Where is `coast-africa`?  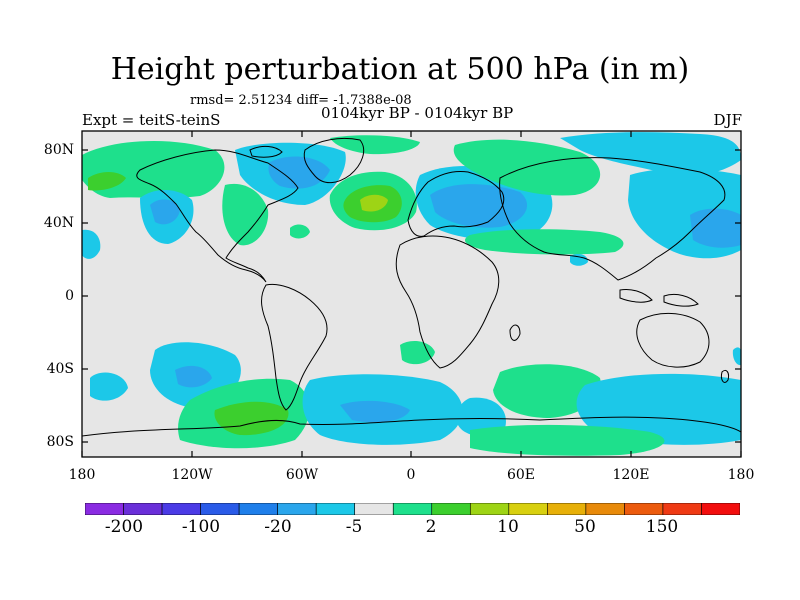 coast-africa is located at coordinates (447, 302).